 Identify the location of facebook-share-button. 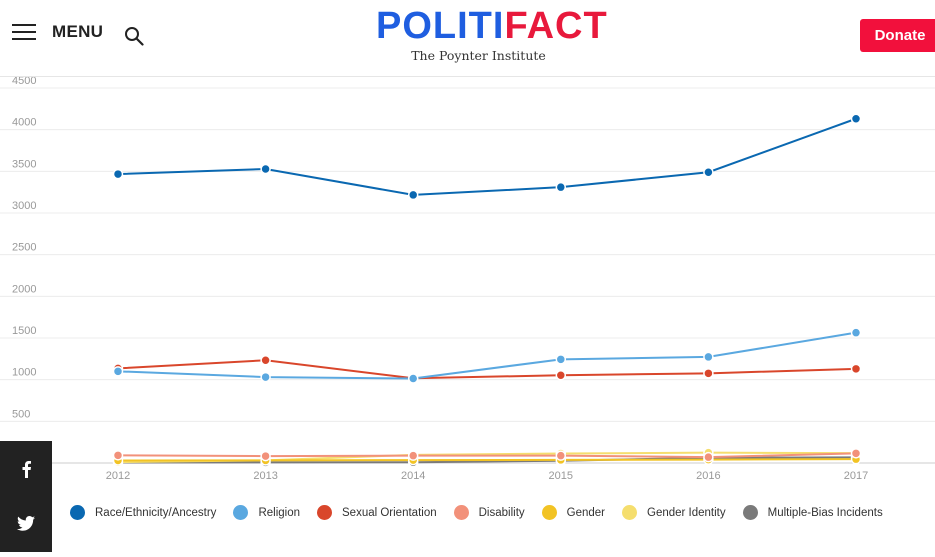
(26, 468).